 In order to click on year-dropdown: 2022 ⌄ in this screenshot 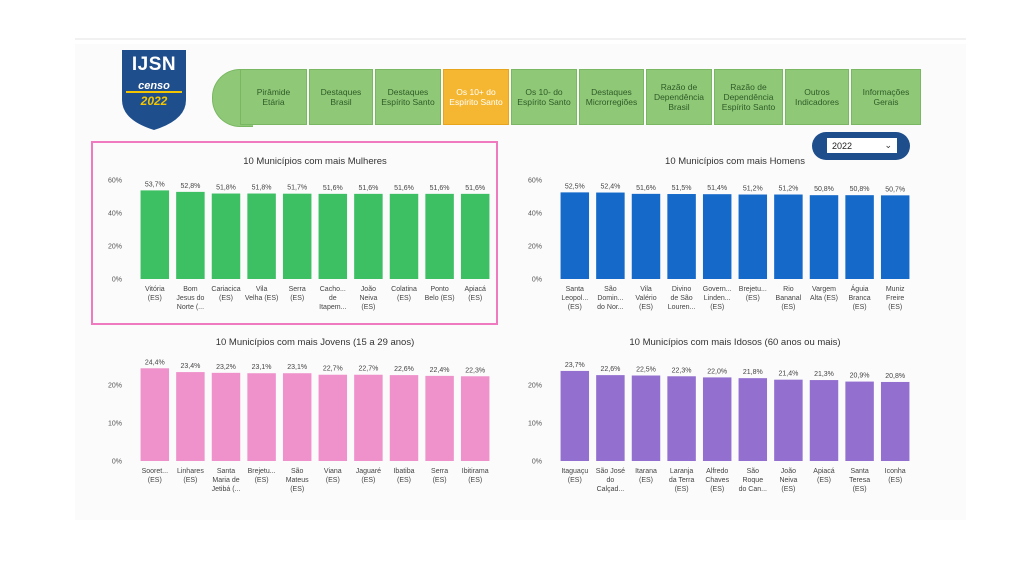, I will do `click(862, 145)`.